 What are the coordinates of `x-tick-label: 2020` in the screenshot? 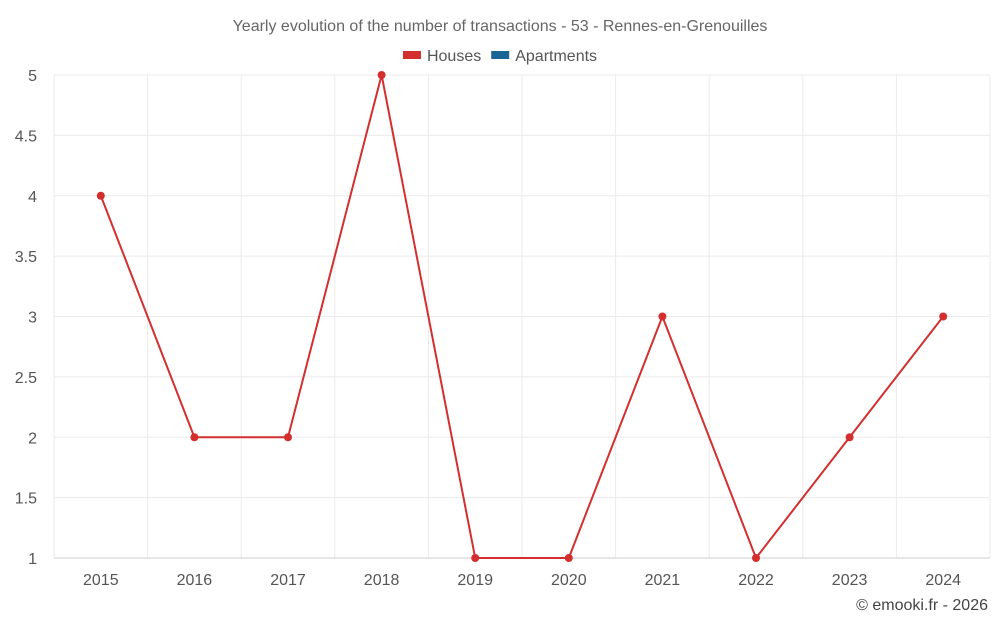 It's located at (569, 580).